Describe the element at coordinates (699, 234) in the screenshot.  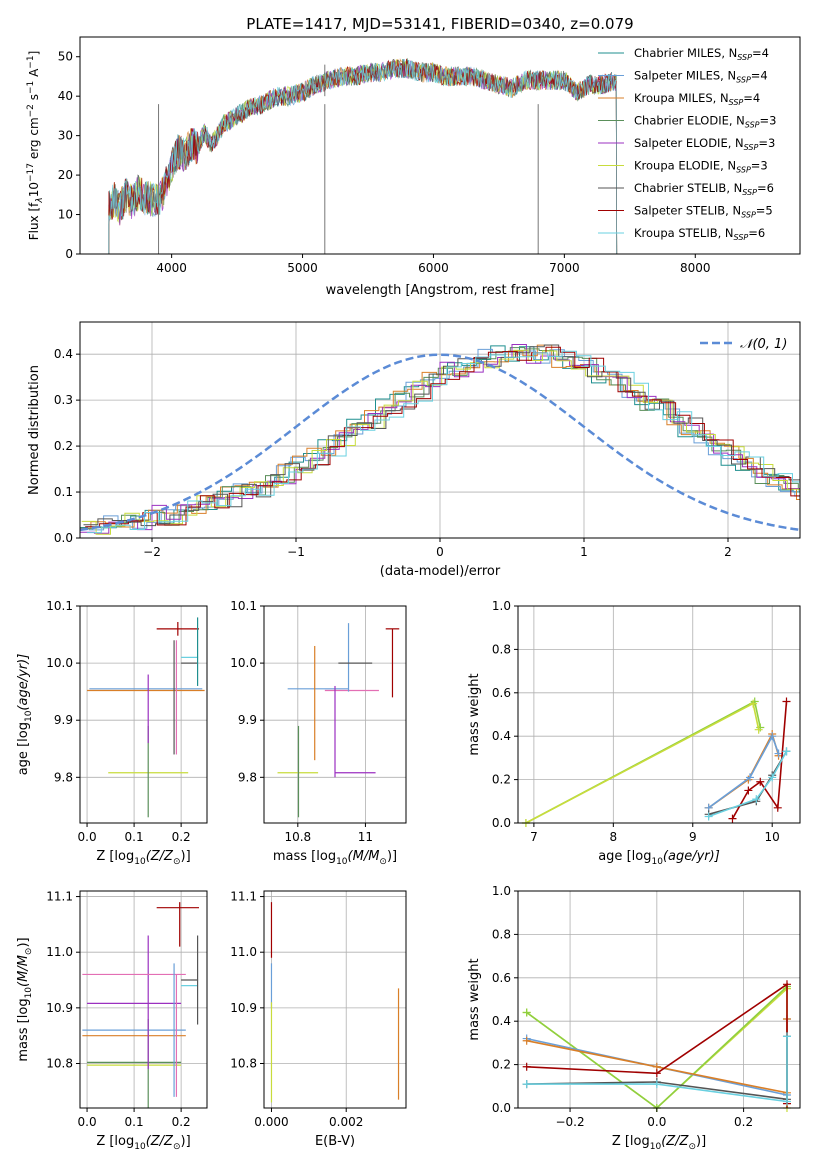
I see `legend-entry: Kroupa STELIB, NSSP=6` at that location.